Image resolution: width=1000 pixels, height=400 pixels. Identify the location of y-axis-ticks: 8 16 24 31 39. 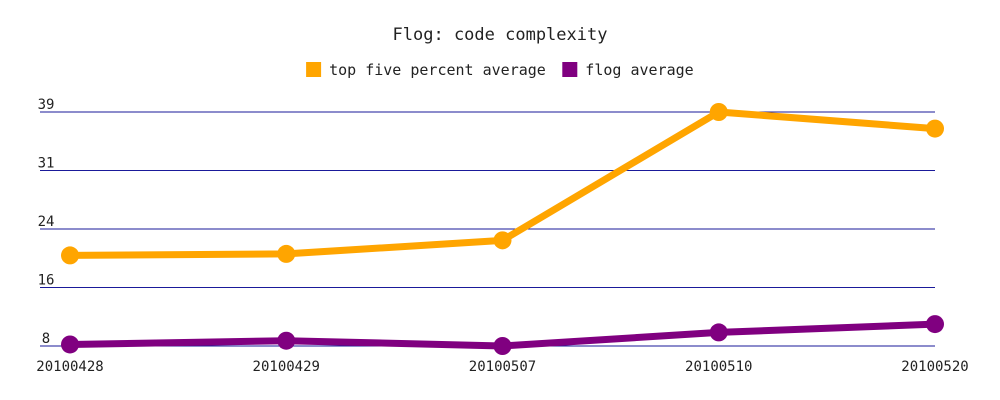
(46, 222).